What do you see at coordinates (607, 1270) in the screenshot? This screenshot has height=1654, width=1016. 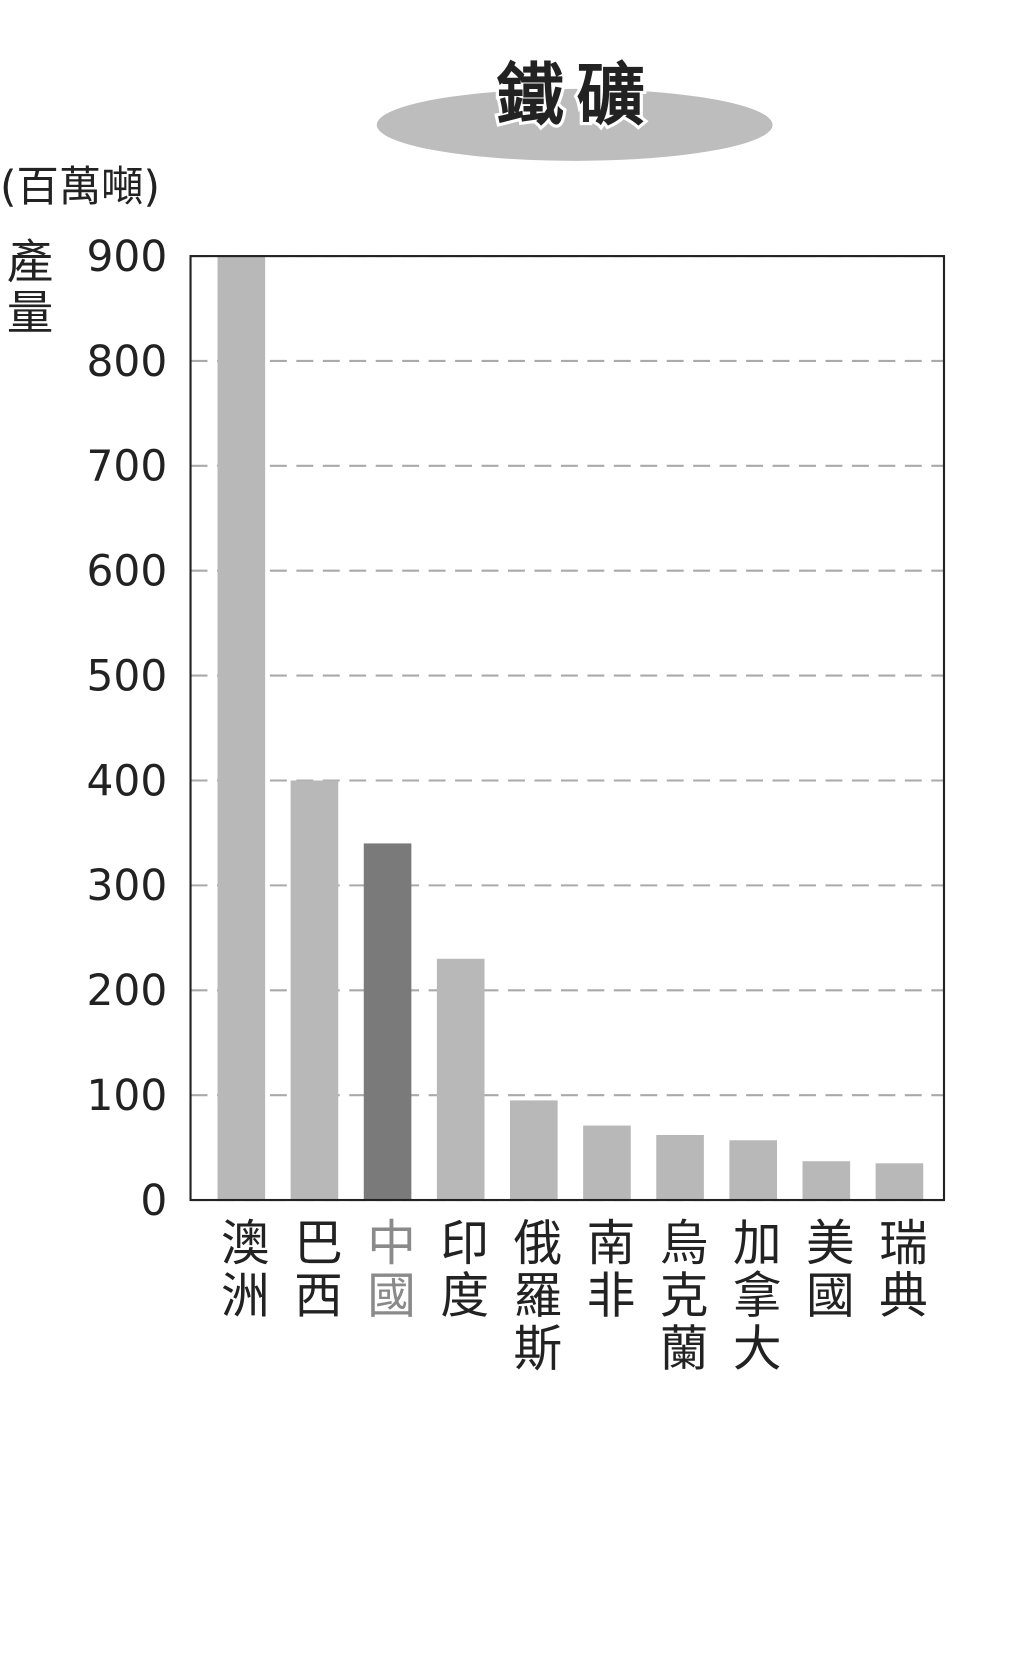 I see `x-tick-label: 南非` at bounding box center [607, 1270].